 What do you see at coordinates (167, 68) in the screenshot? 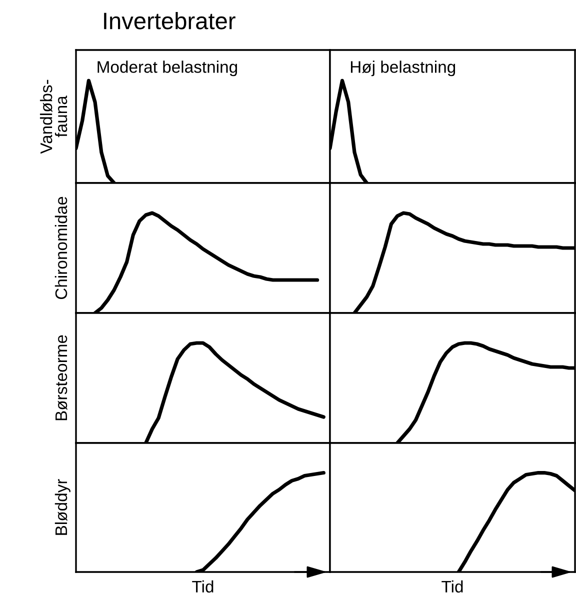
I see `chart-subtitle: Moderat belastning` at bounding box center [167, 68].